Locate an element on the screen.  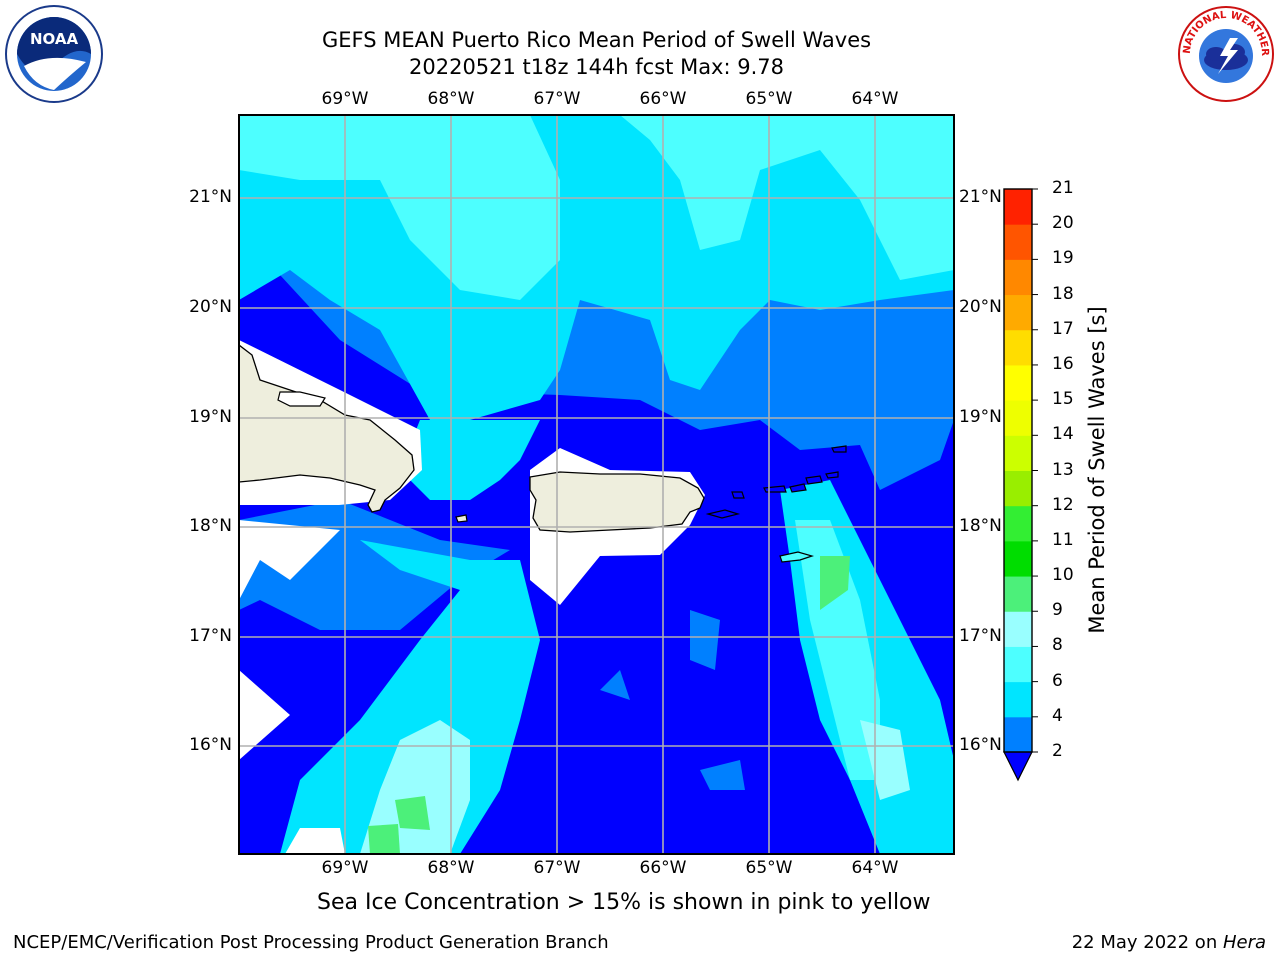
colorbar-tick-label: 12 is located at coordinates (1063, 504).